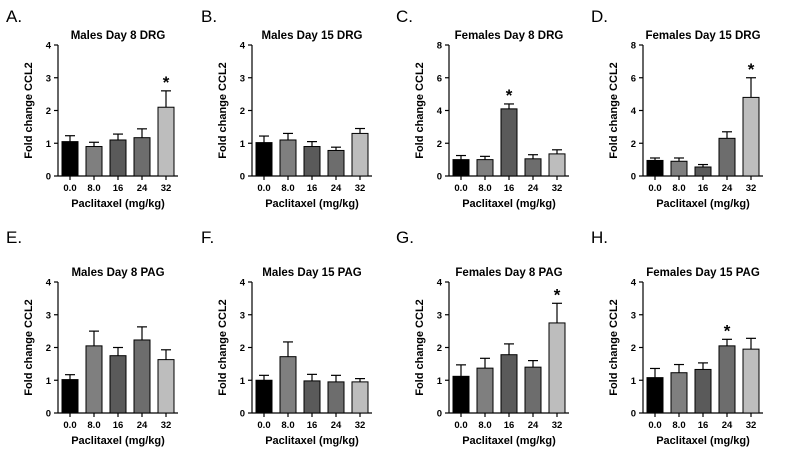 Image resolution: width=791 pixels, height=459 pixels. What do you see at coordinates (703, 273) in the screenshot?
I see `chart-title: Females Day 15 PAG` at bounding box center [703, 273].